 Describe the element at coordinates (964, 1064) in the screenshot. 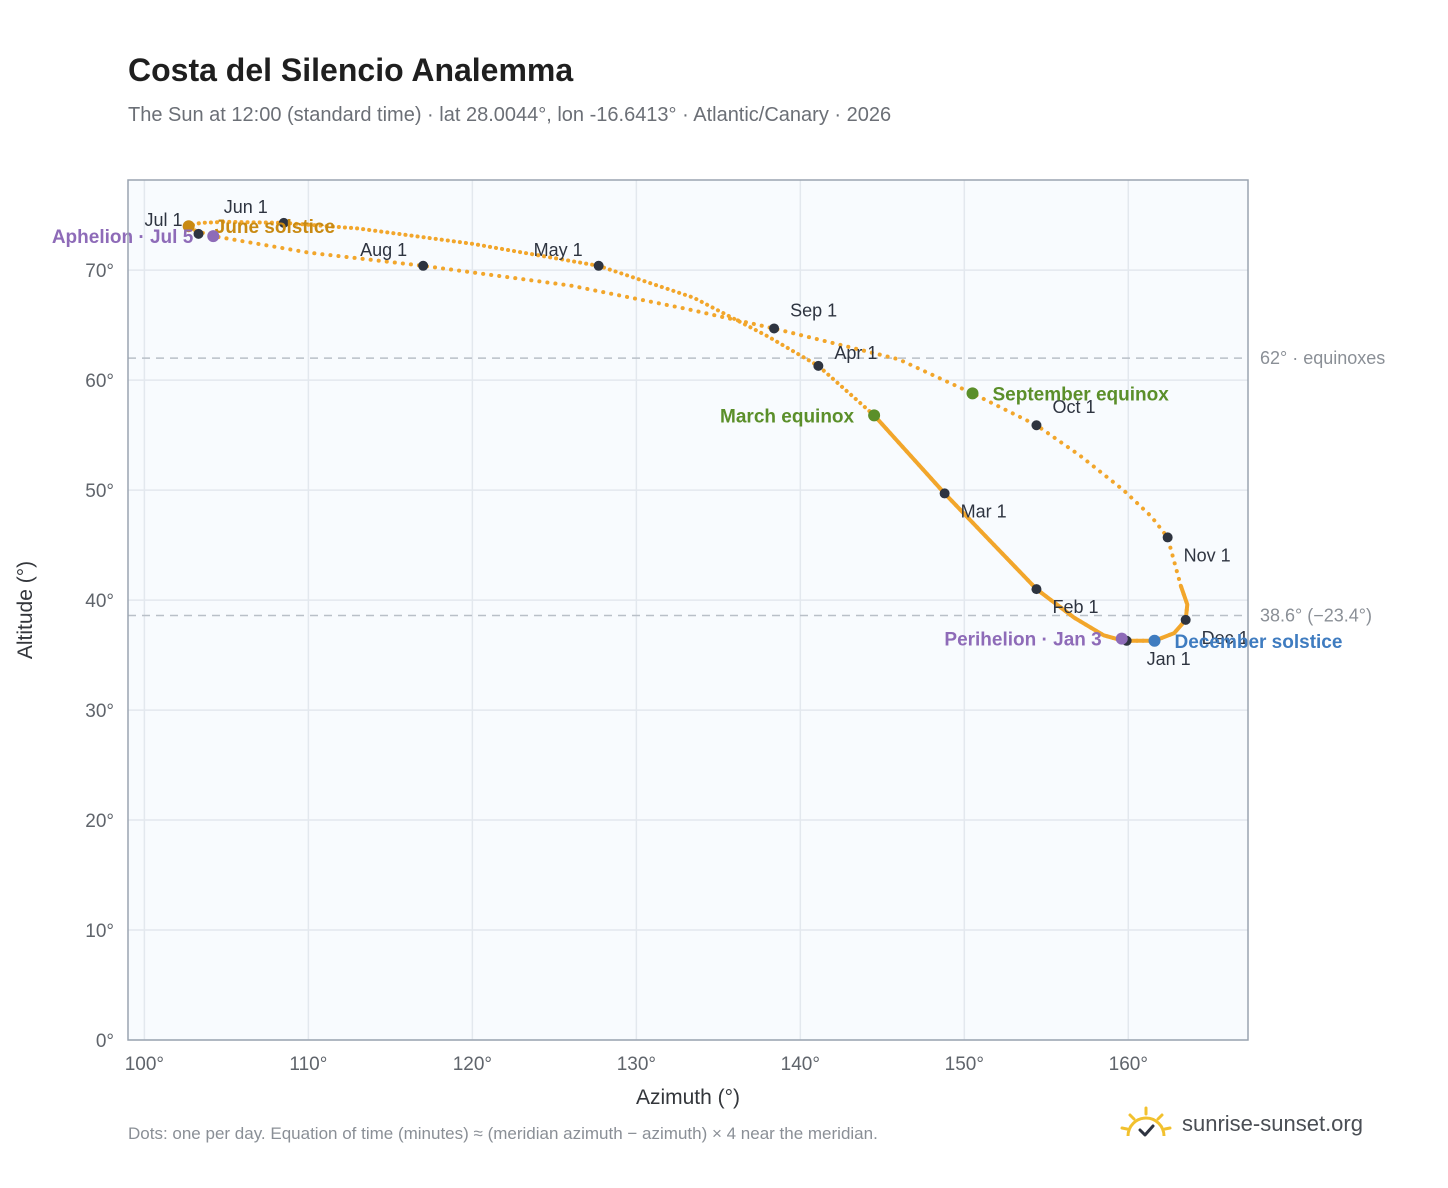

I see `x-tick-label: 150°` at that location.